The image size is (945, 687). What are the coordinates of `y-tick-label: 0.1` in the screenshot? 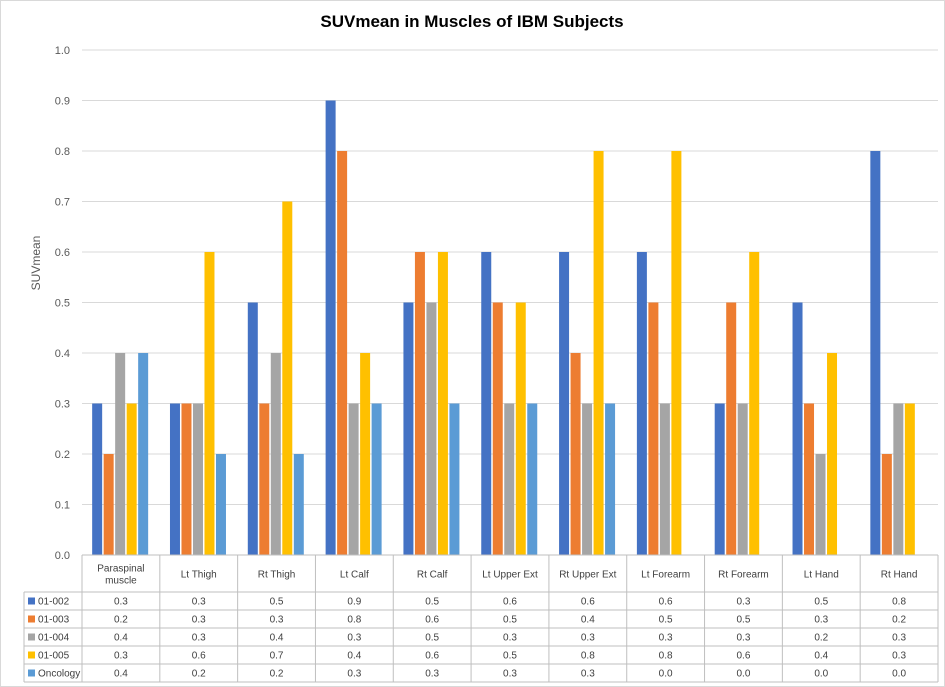 It's located at (62, 506).